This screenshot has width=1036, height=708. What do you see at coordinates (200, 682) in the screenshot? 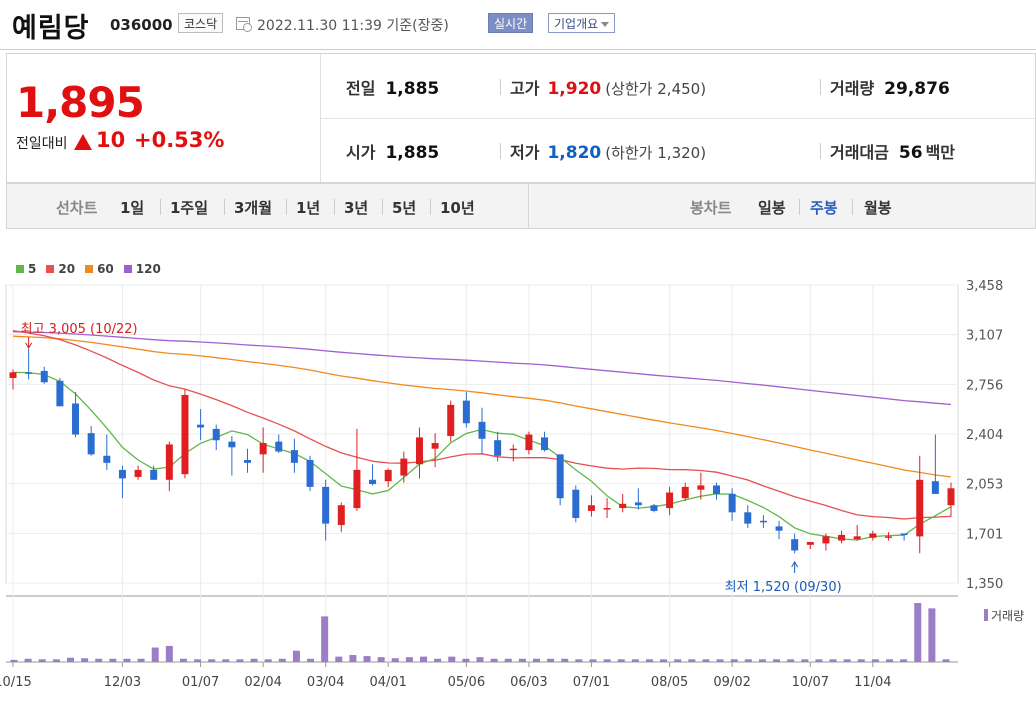
I see `x-tick-label: 01/07` at bounding box center [200, 682].